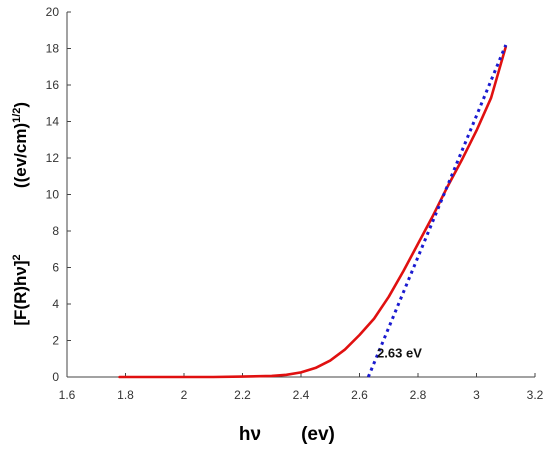 The image size is (550, 452). I want to click on y-tick-label: 14, so click(53, 122).